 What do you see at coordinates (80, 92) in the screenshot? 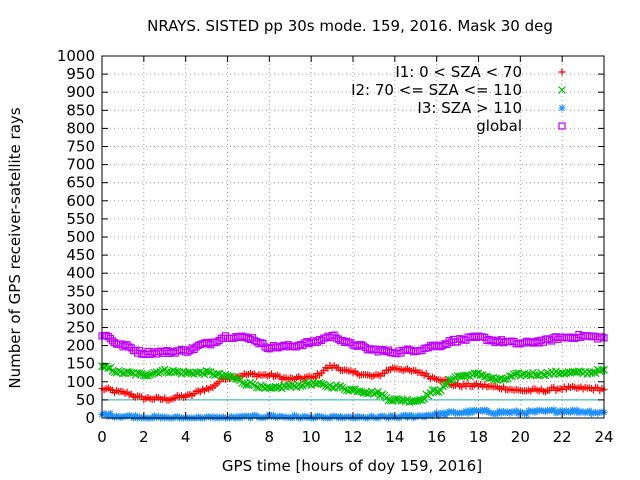
I see `y-tick-label: 900` at bounding box center [80, 92].